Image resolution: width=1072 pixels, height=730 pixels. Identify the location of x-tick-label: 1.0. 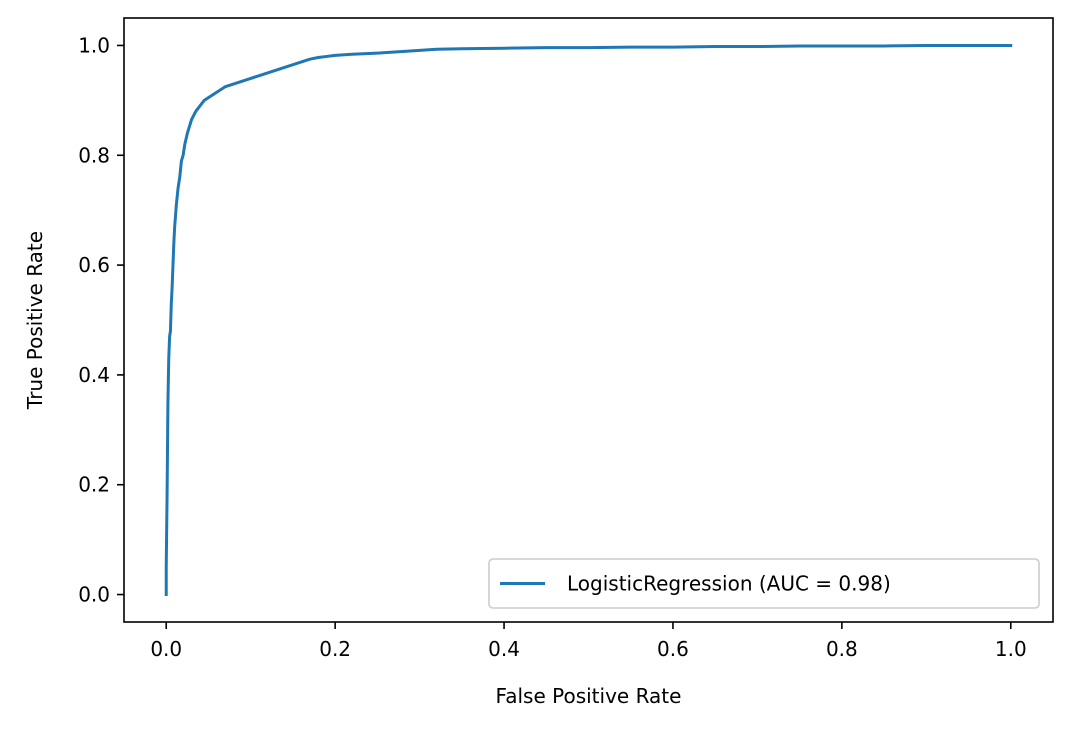
(1011, 649).